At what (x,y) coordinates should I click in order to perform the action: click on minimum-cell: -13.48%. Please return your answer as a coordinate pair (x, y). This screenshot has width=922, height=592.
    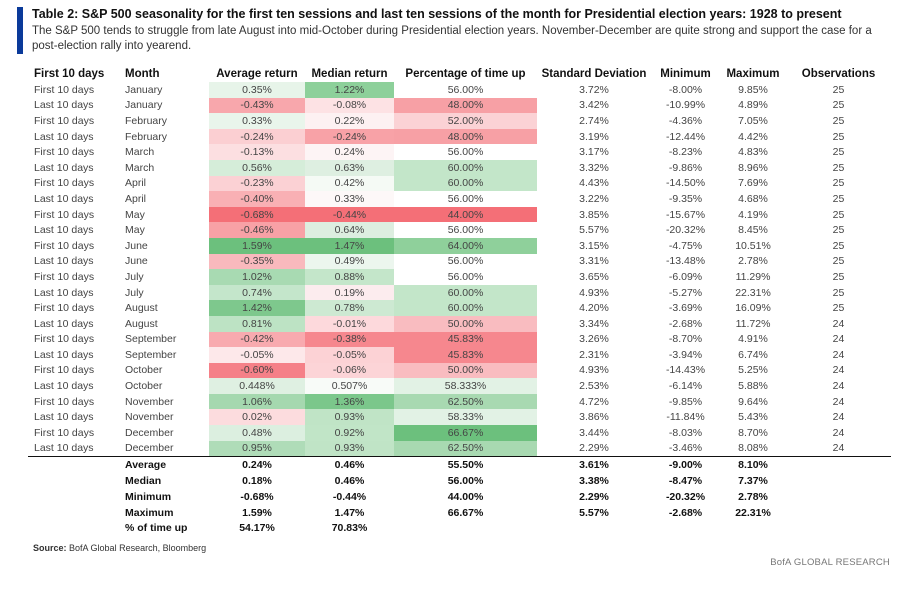
    Looking at the image, I should click on (685, 261).